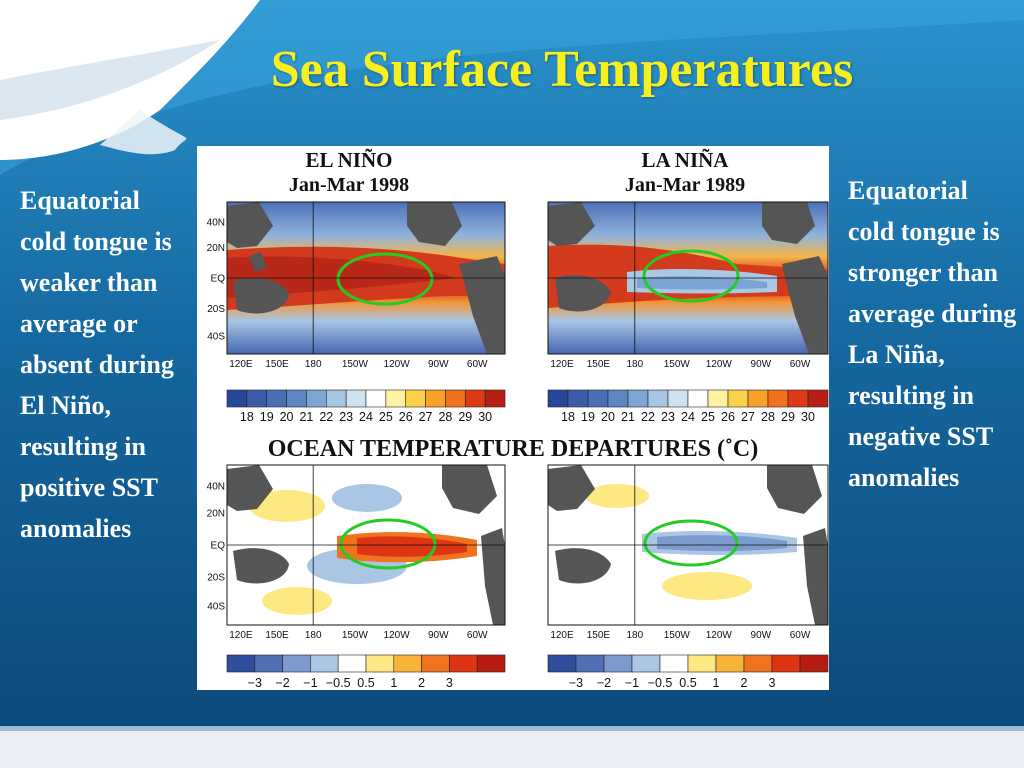  I want to click on la-nina-title: LA NIÑA, so click(686, 160).